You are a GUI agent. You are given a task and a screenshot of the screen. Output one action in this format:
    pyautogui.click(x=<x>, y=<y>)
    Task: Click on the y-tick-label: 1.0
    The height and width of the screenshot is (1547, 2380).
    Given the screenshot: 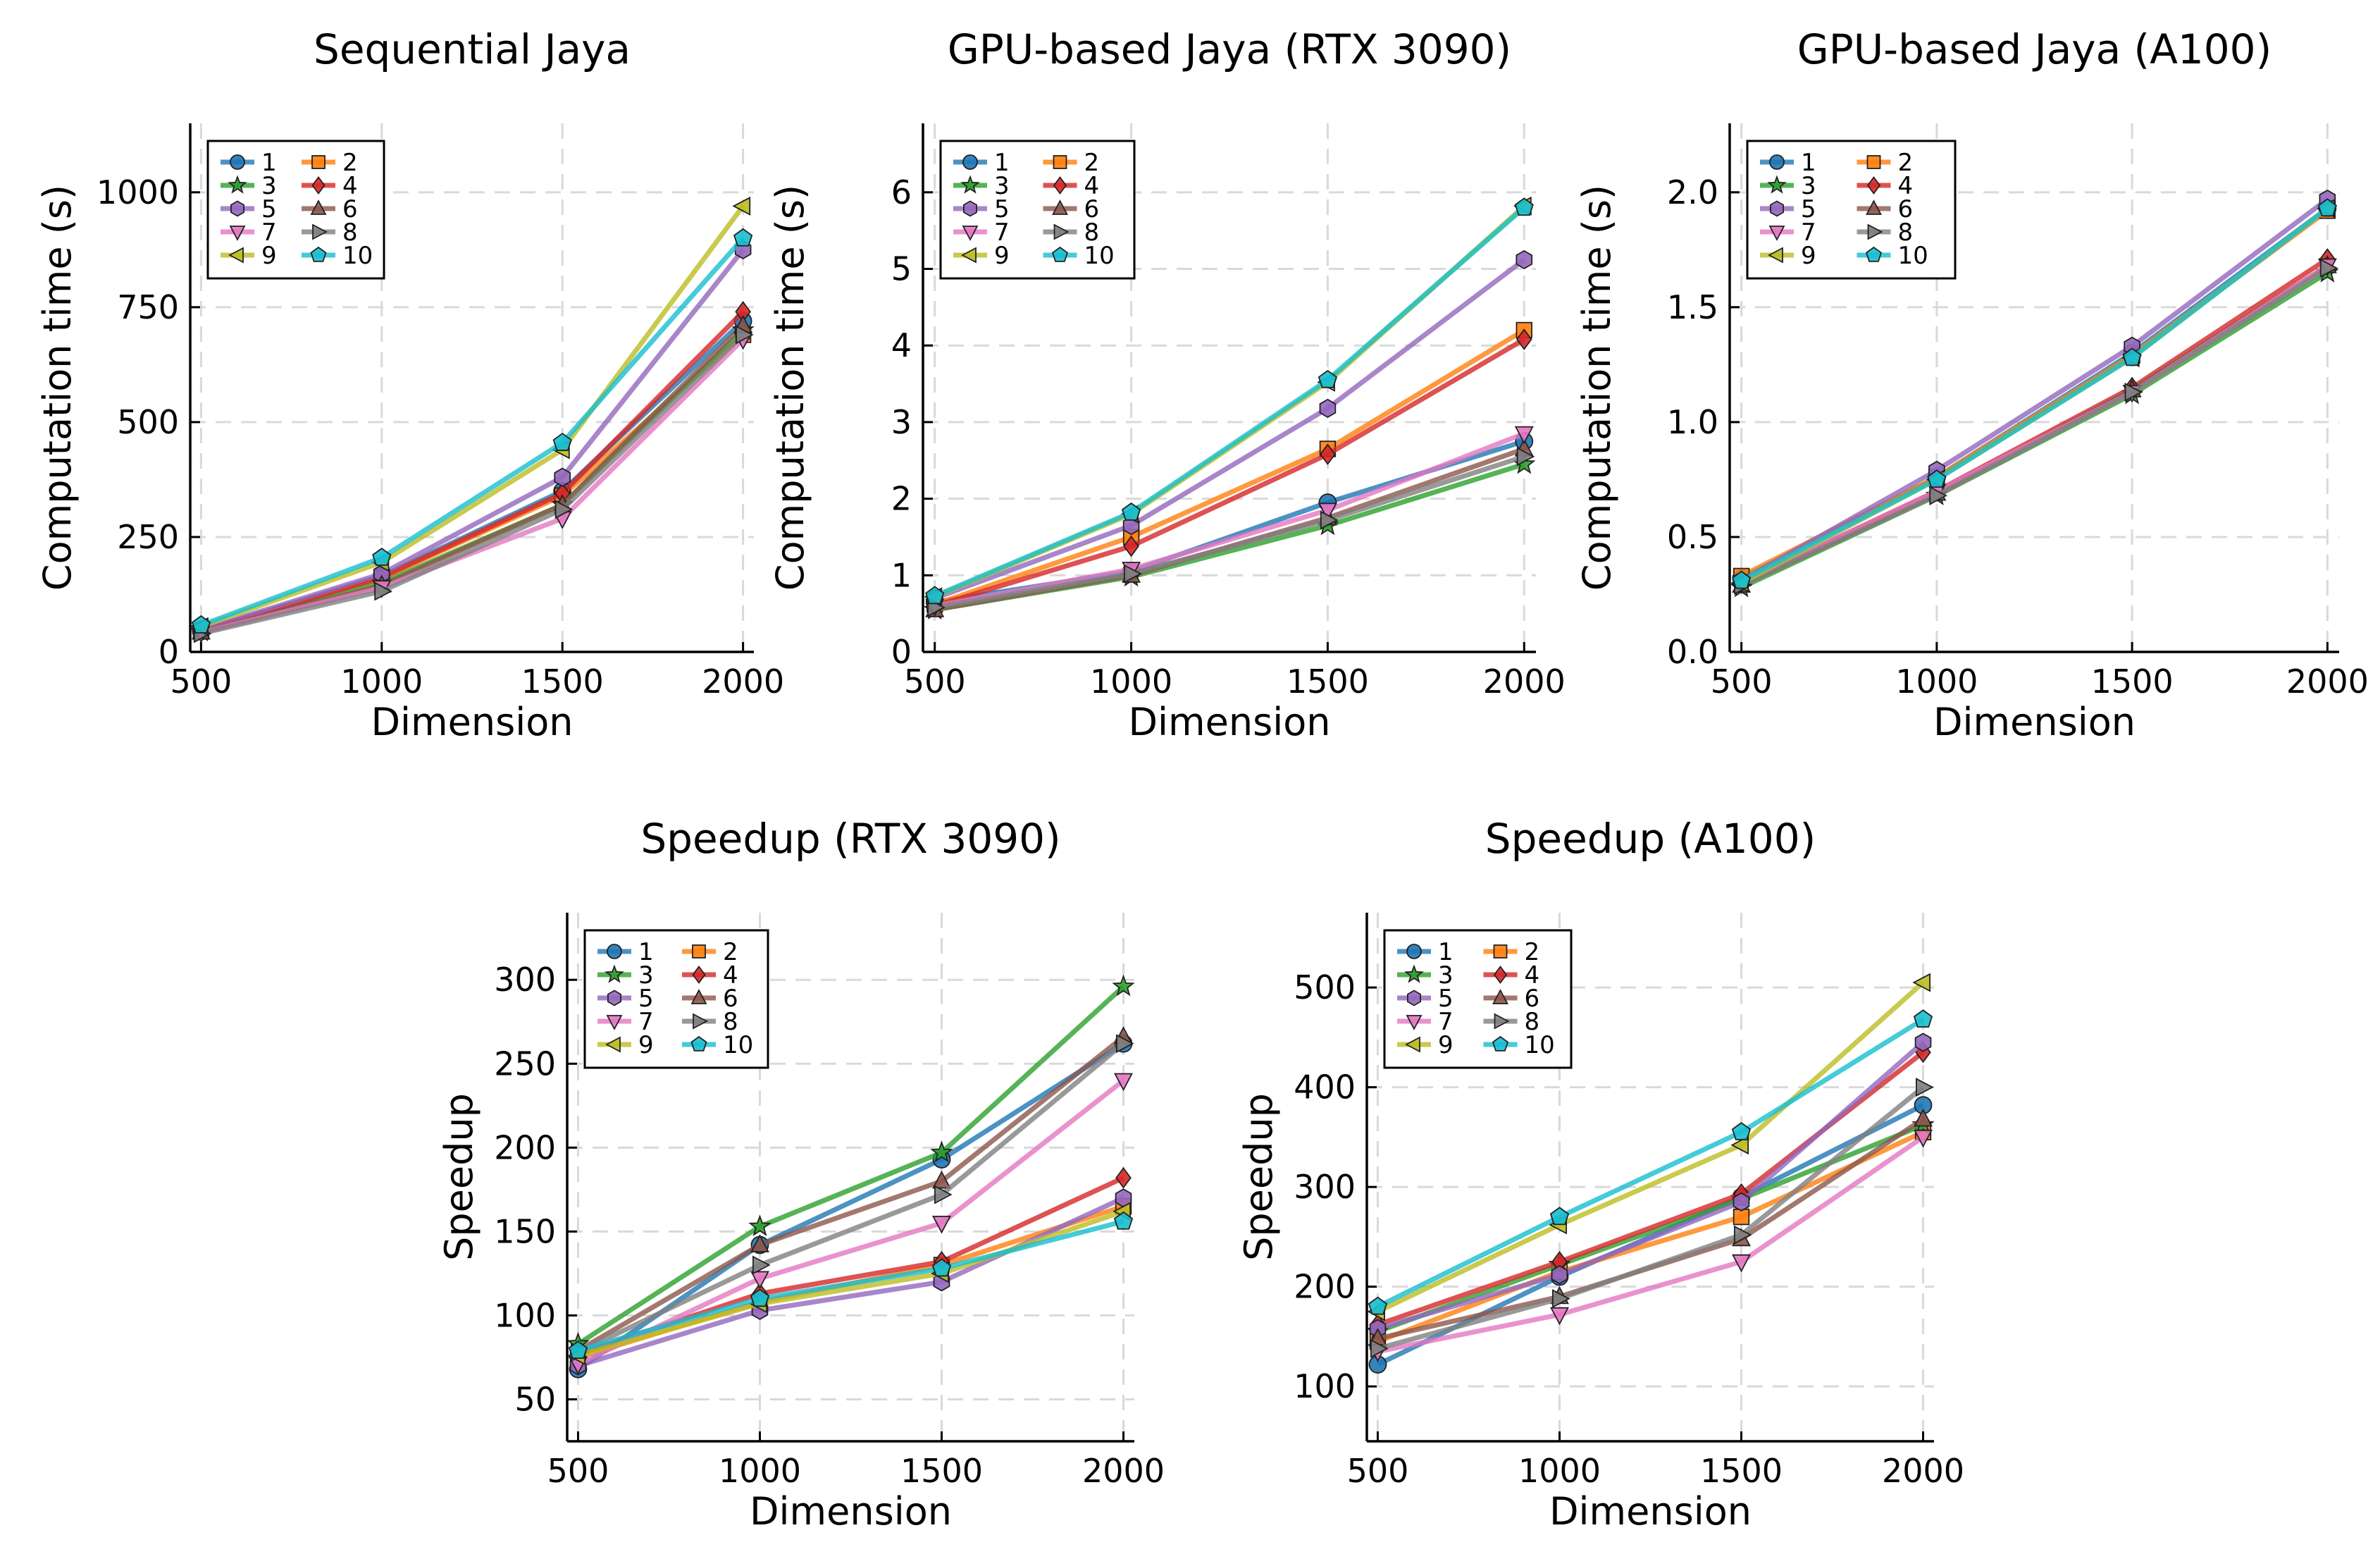 What is the action you would take?
    pyautogui.click(x=1692, y=422)
    